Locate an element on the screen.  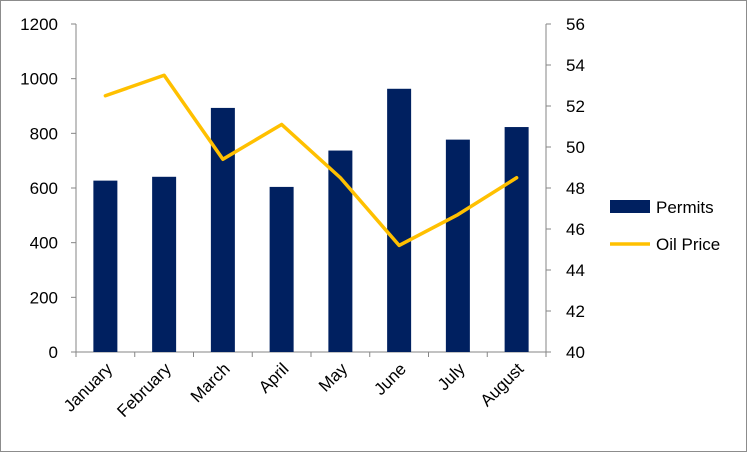
bar-permits-january is located at coordinates (105, 266).